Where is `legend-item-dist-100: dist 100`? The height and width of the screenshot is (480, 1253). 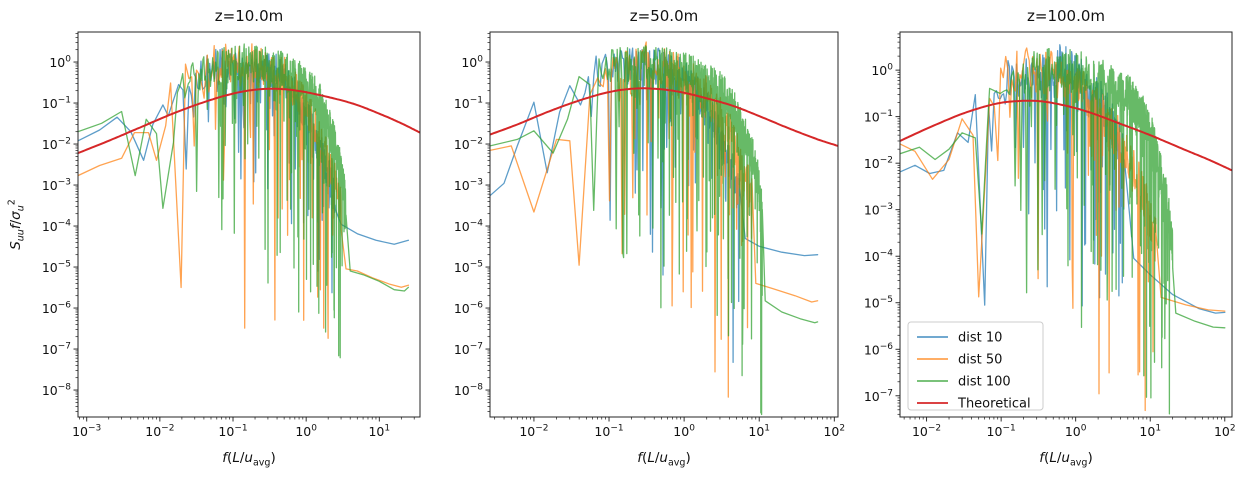
legend-item-dist-100: dist 100 is located at coordinates (964, 382).